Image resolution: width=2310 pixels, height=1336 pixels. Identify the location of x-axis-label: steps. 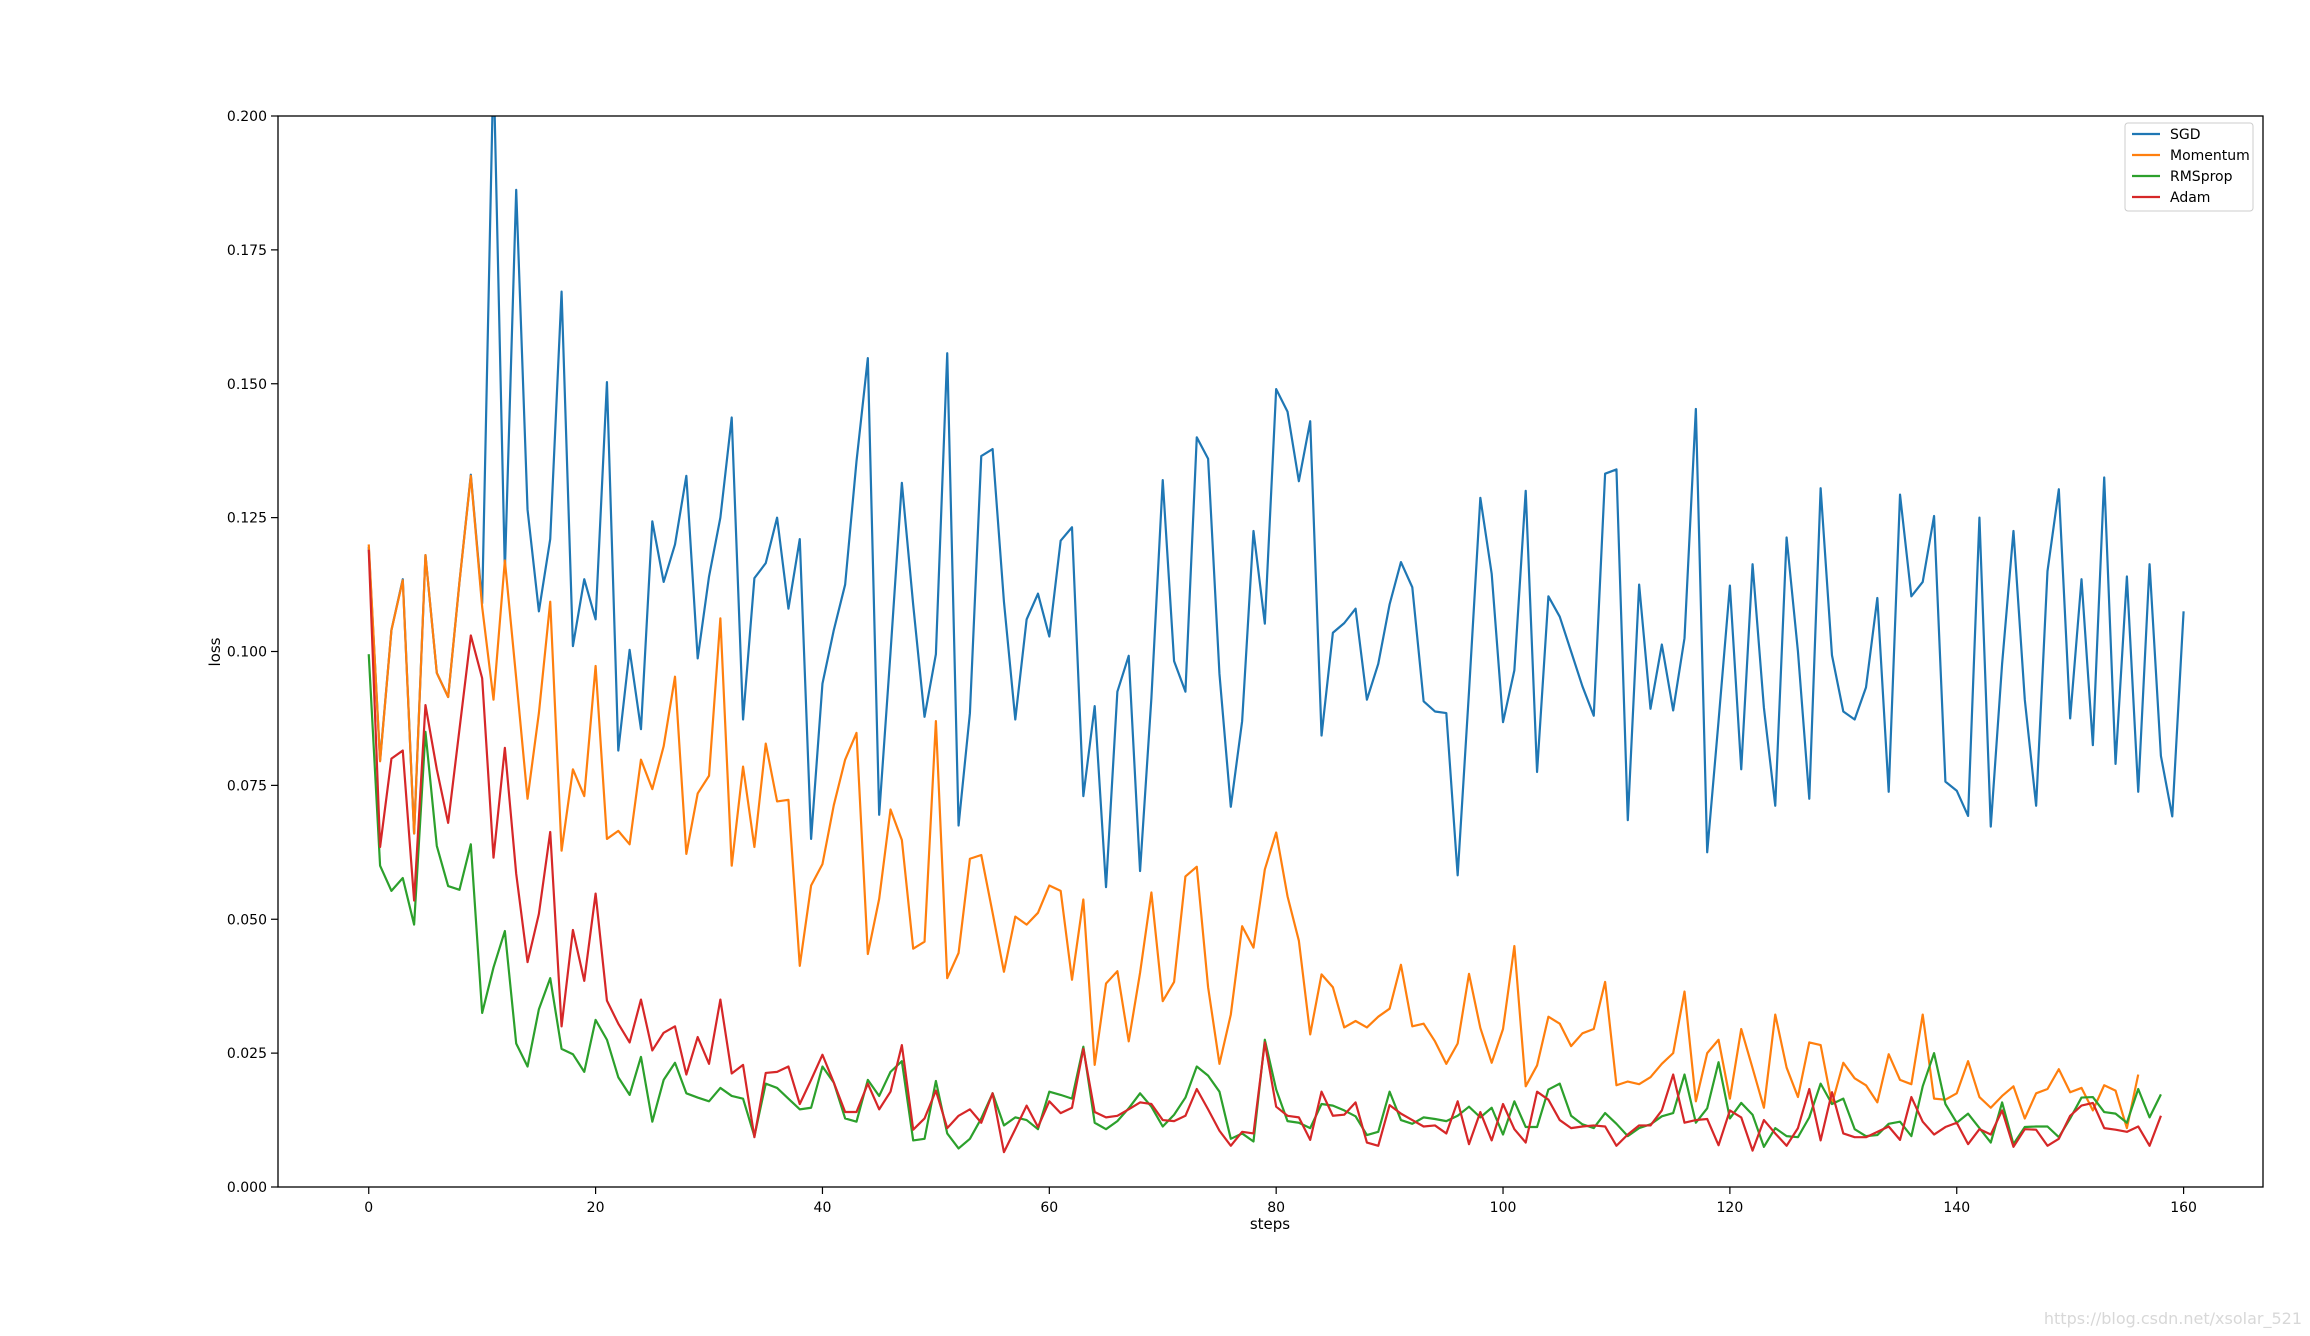
(1270, 1224).